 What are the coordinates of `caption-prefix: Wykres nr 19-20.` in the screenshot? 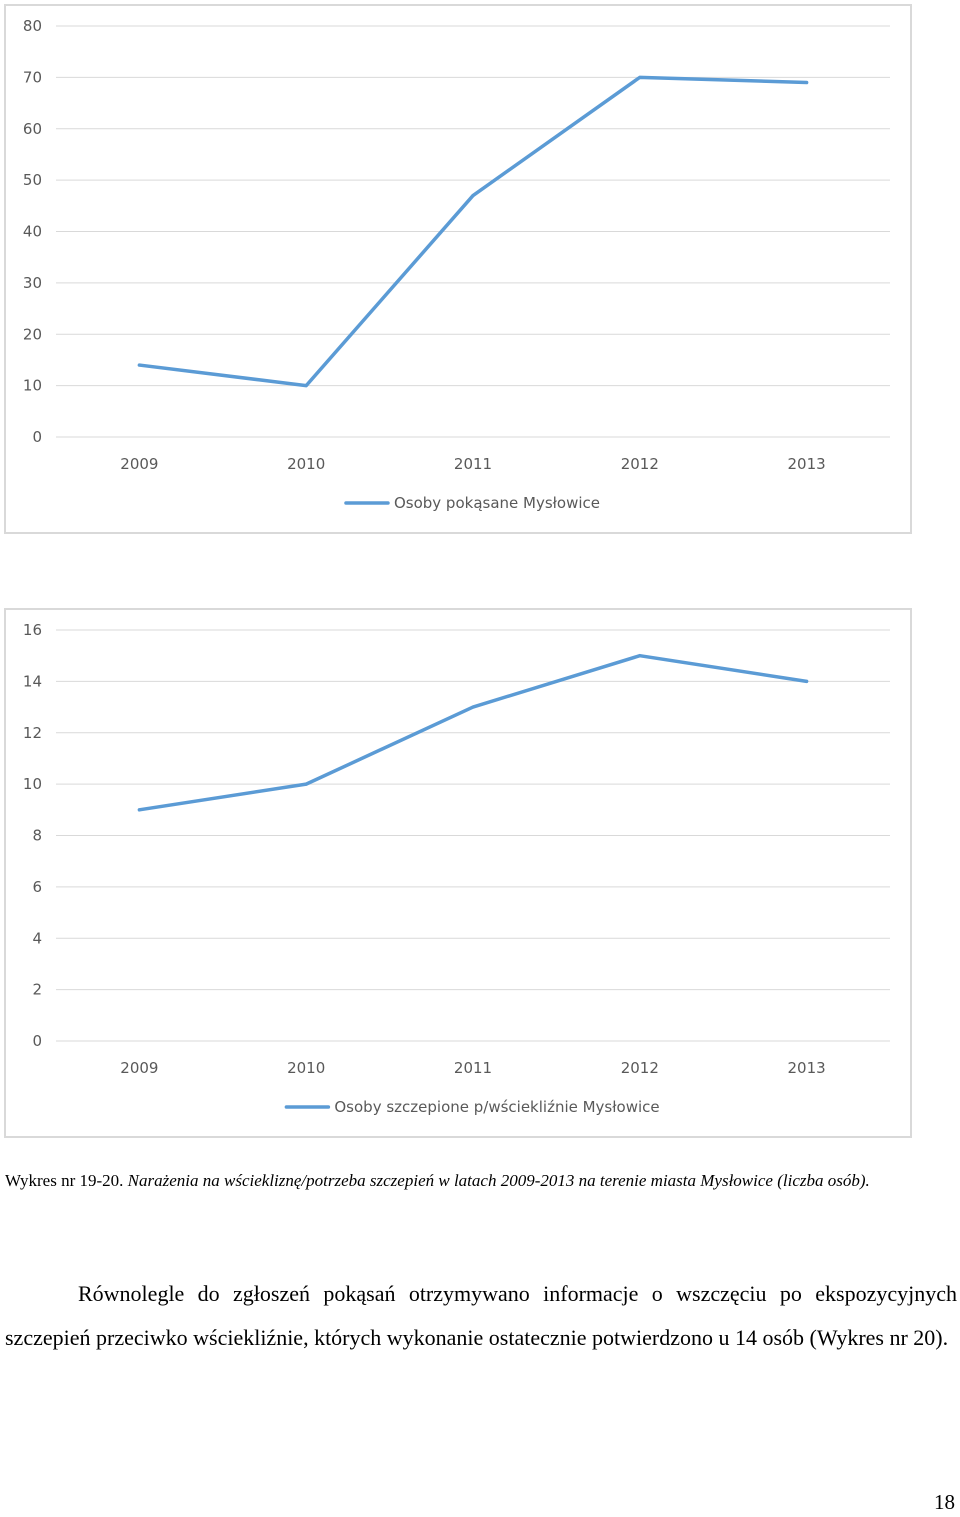 It's located at (64, 1180).